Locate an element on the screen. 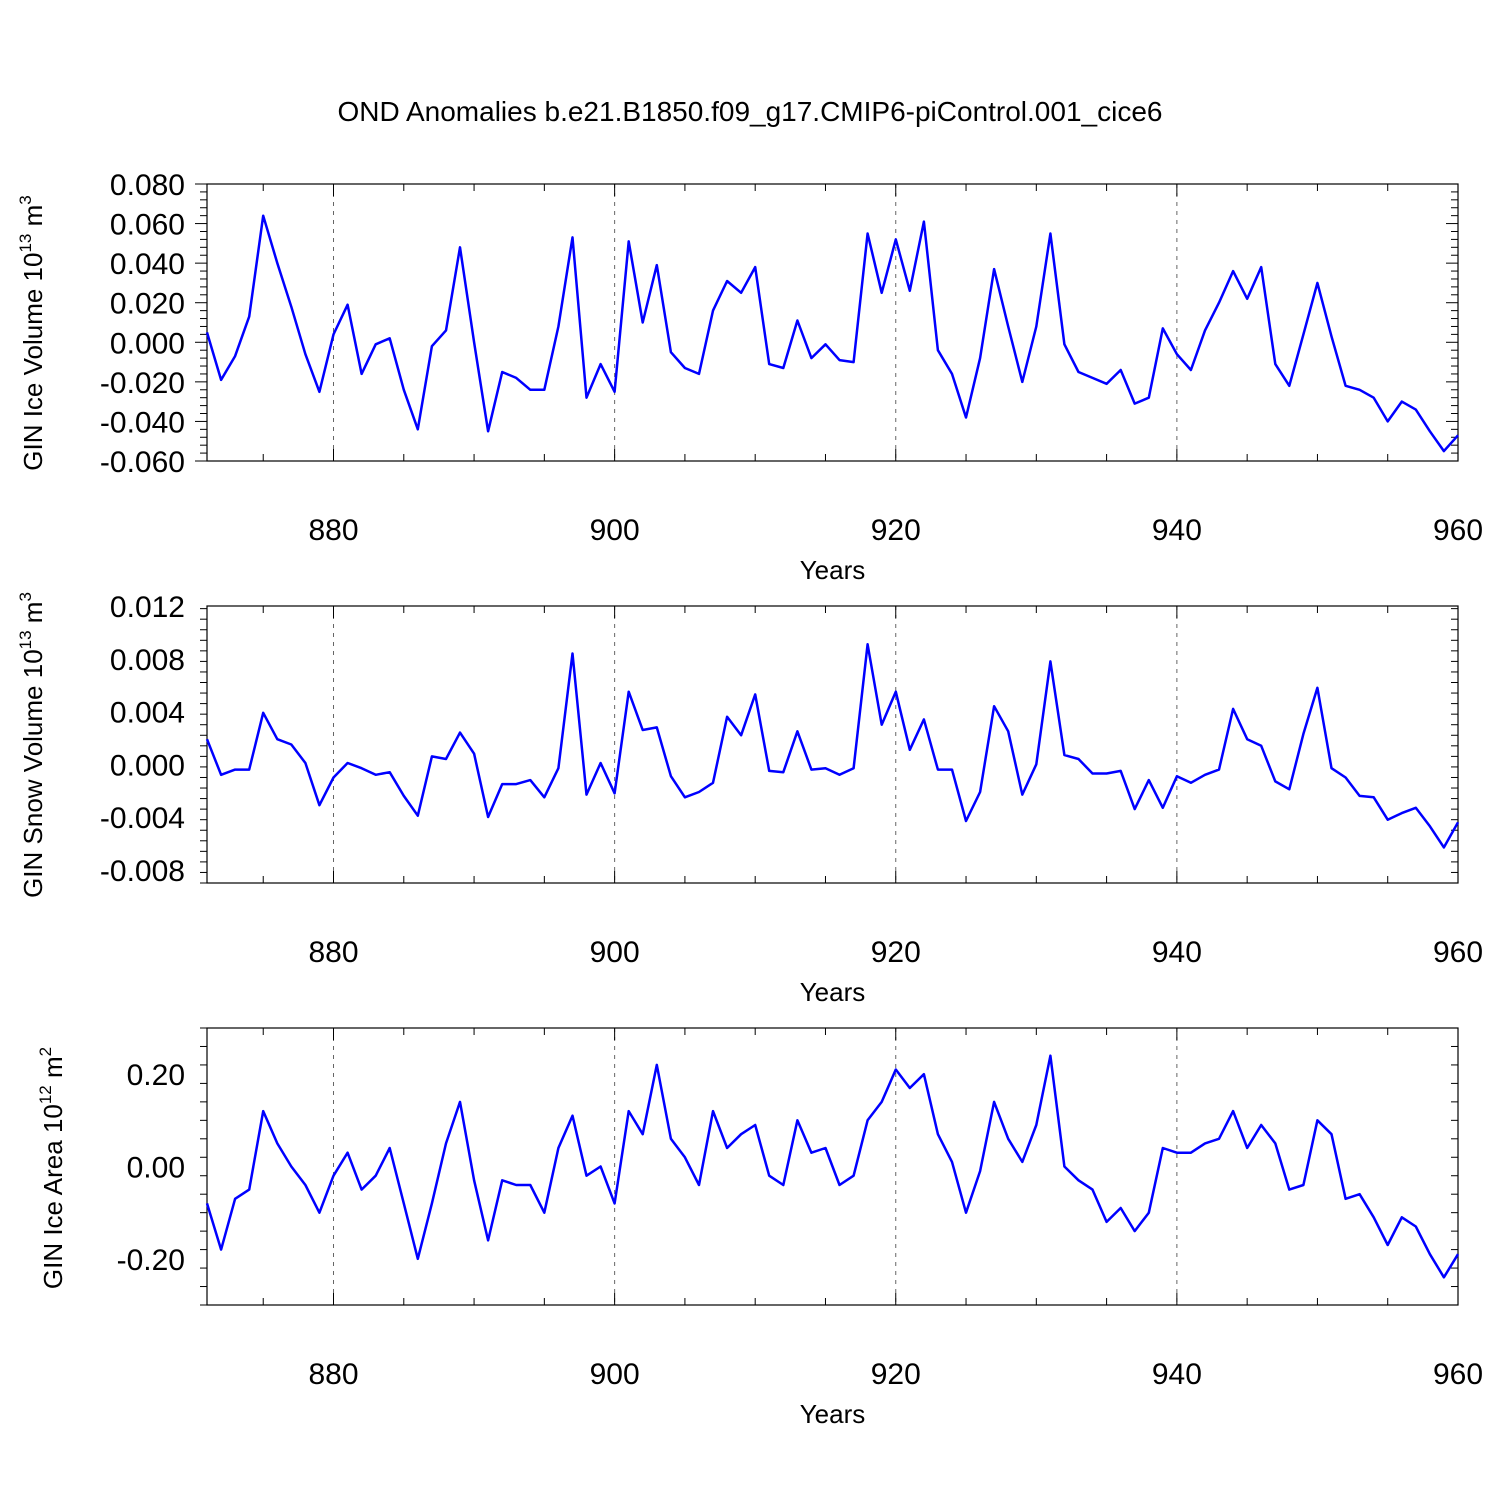  ice-volume-xtick-label: 940 is located at coordinates (1177, 530).